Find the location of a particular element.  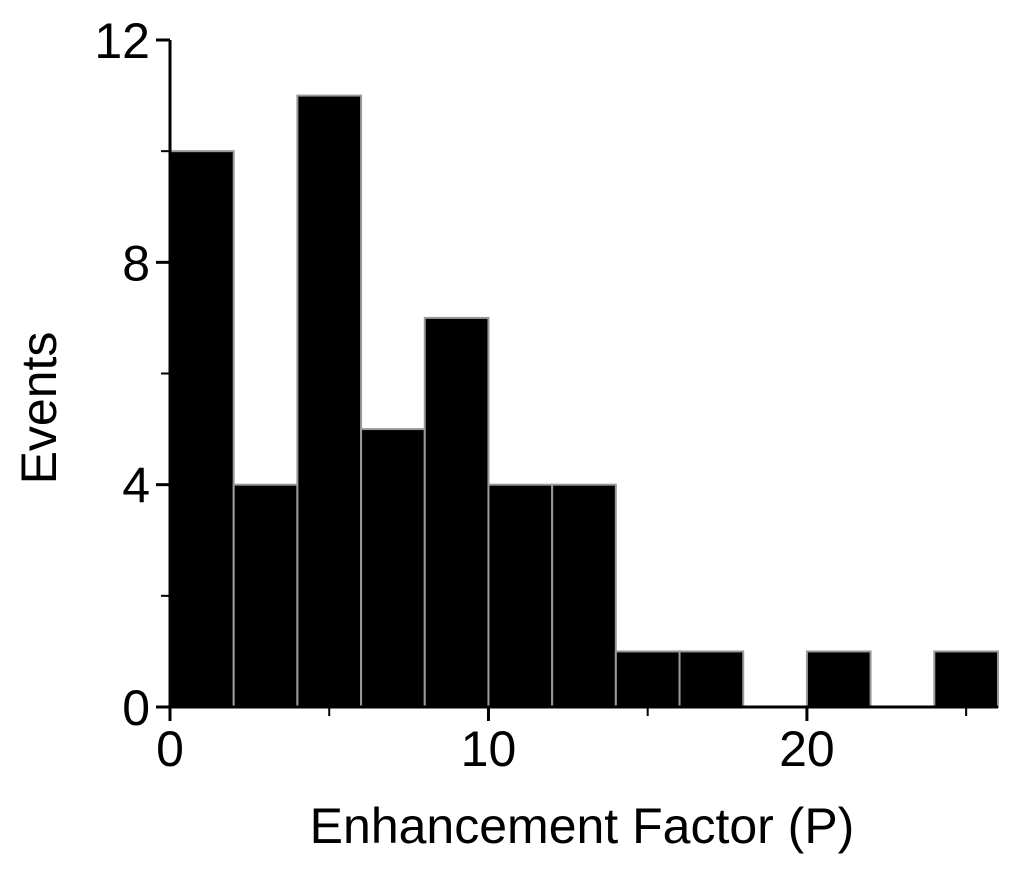

x-tick-label: 0 is located at coordinates (170, 749).